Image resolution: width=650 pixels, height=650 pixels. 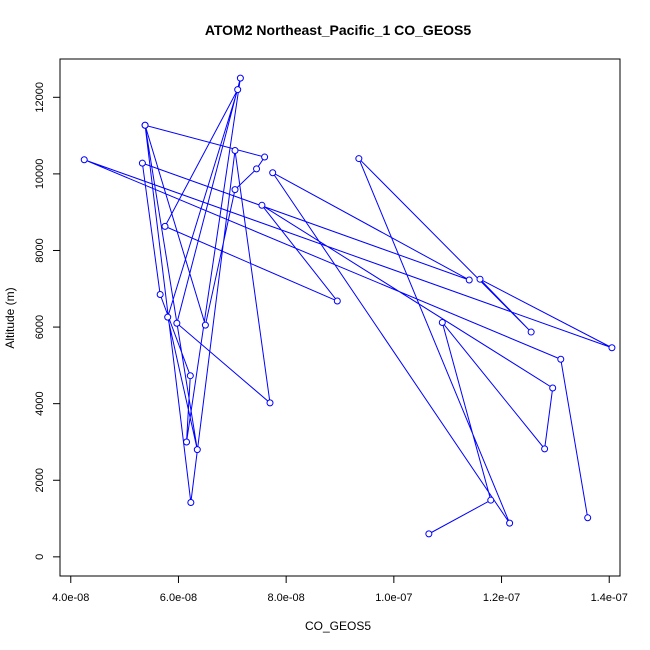 What do you see at coordinates (501, 598) in the screenshot?
I see `x-tick-label: 1.2e-07` at bounding box center [501, 598].